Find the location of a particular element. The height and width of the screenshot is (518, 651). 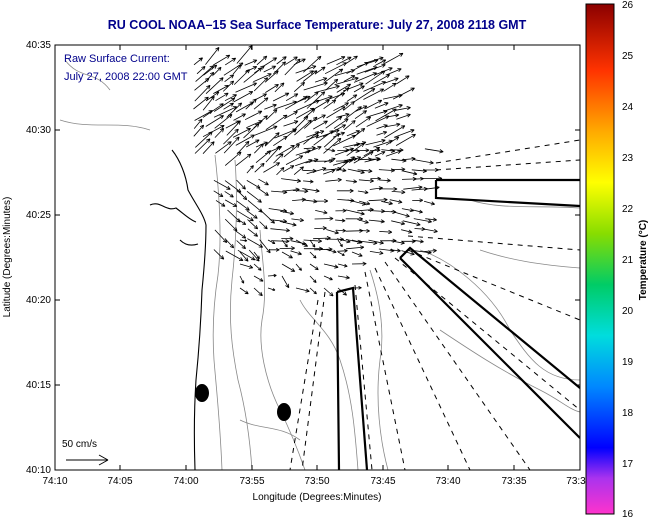

y-tick-label: 40:20 is located at coordinates (38, 300).